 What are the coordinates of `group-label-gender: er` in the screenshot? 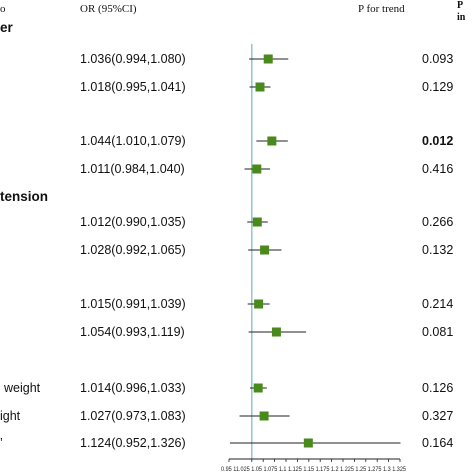 It's located at (6, 27).